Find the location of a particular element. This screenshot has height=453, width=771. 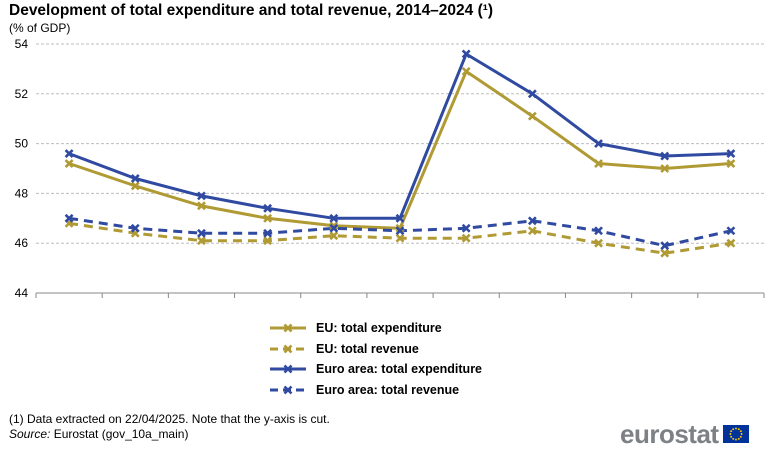

legend-item-ea-expenditure: Euro area: total expenditure is located at coordinates (375, 369).